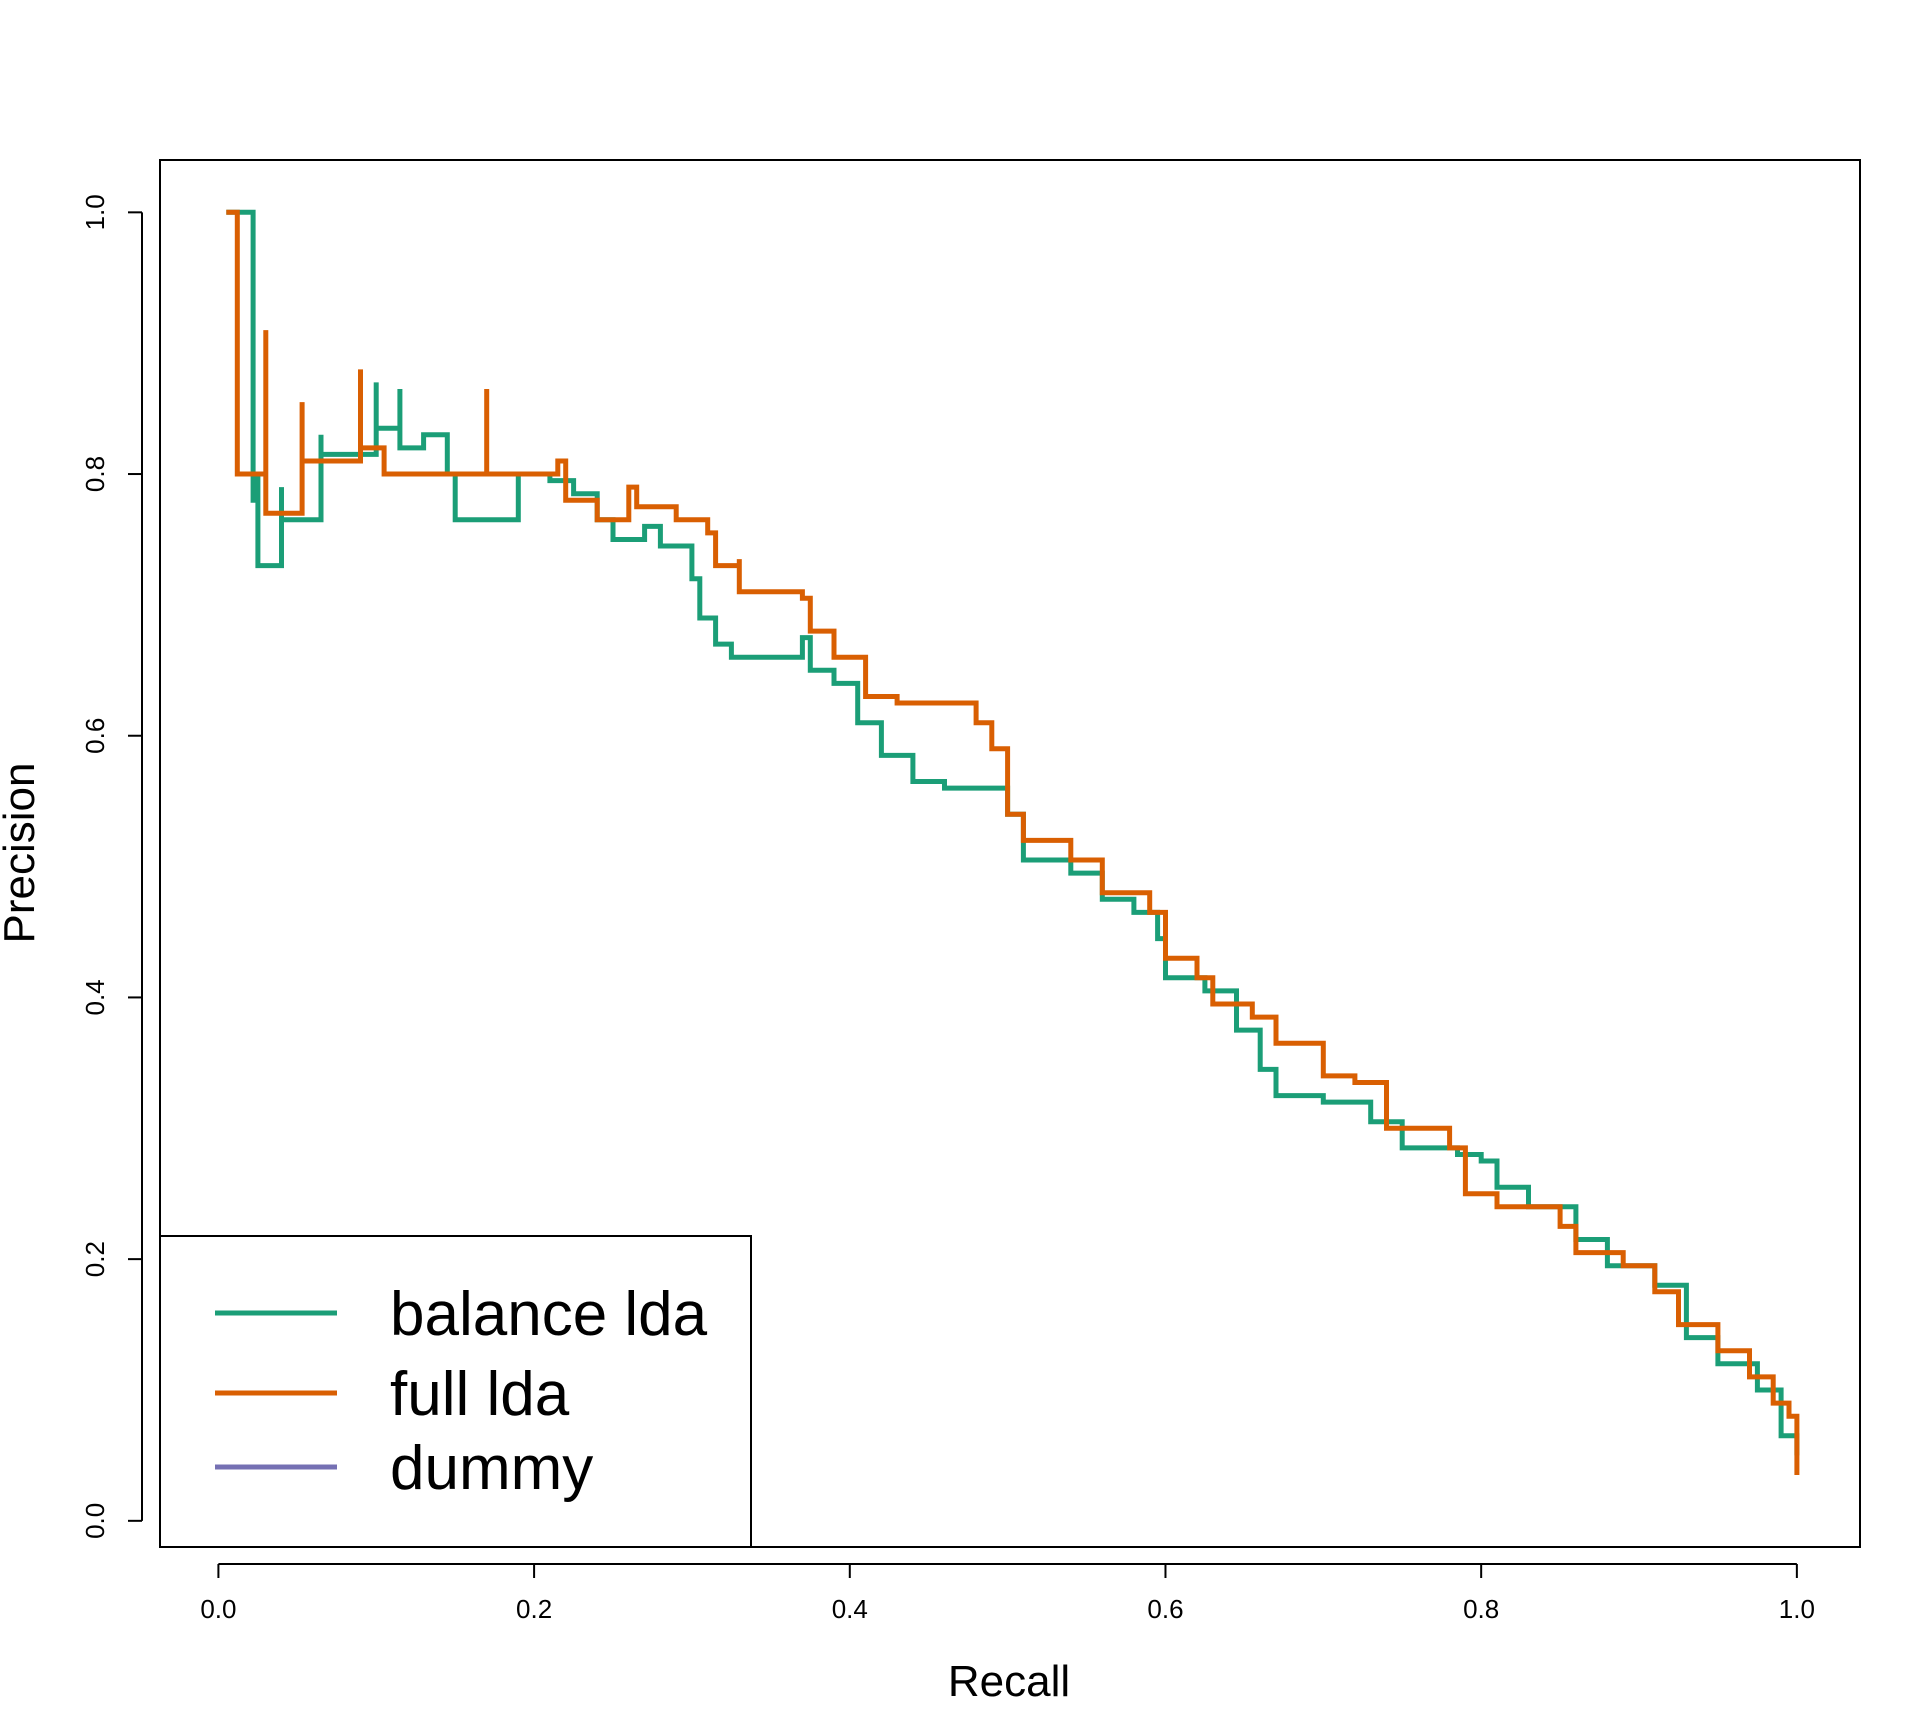 The width and height of the screenshot is (1920, 1728). I want to click on legend-label-dummy: dummy, so click(491, 1468).